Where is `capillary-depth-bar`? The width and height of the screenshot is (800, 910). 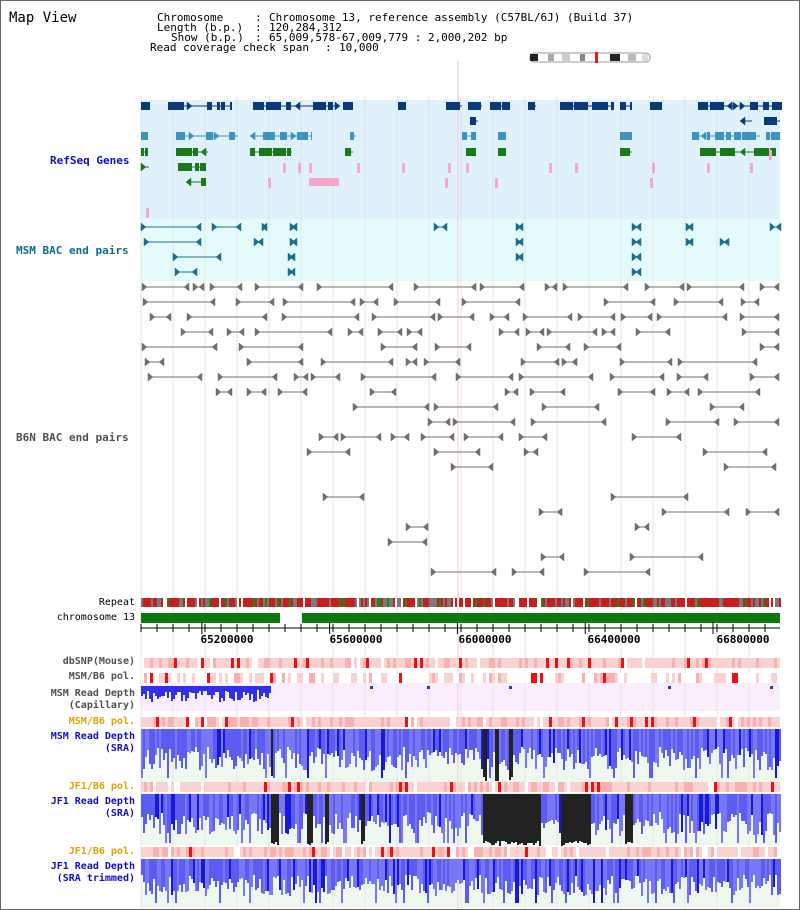
capillary-depth-bar is located at coordinates (244, 689).